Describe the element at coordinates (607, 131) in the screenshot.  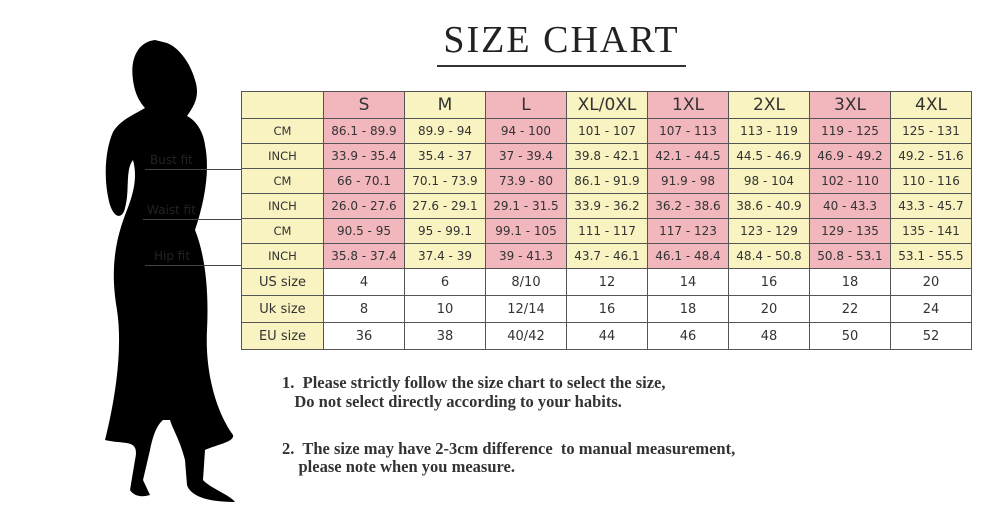
I see `measurement-cell: 101 - 107` at that location.